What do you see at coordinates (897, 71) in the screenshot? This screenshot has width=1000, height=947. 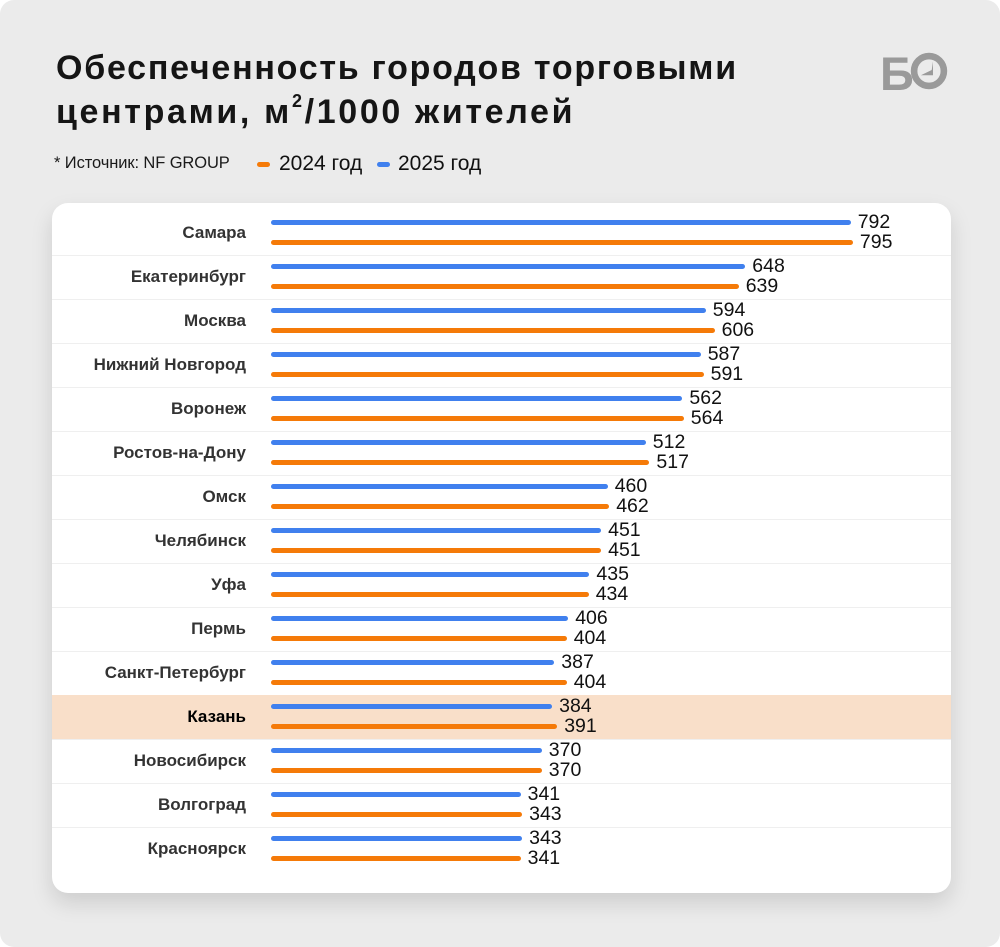 I see `svg-text: Б` at bounding box center [897, 71].